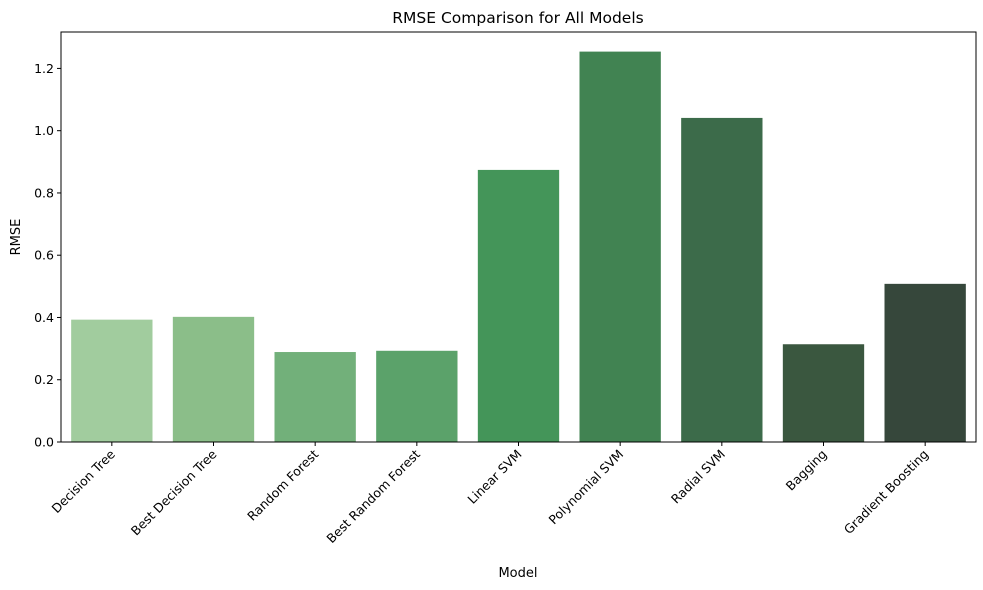 The height and width of the screenshot is (590, 983). I want to click on y-axis-ticks: 0.0 0.2 0.4 0.6 0.8 1.0 1.2, so click(47, 255).